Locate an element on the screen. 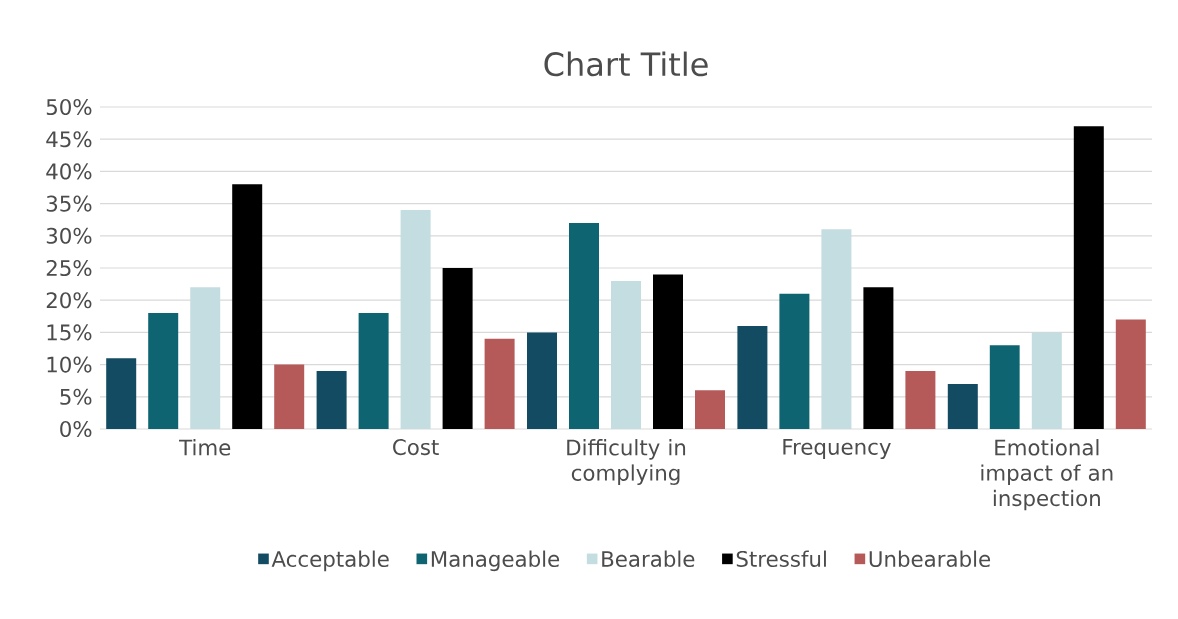  y-tick-label: 30% is located at coordinates (69, 235).